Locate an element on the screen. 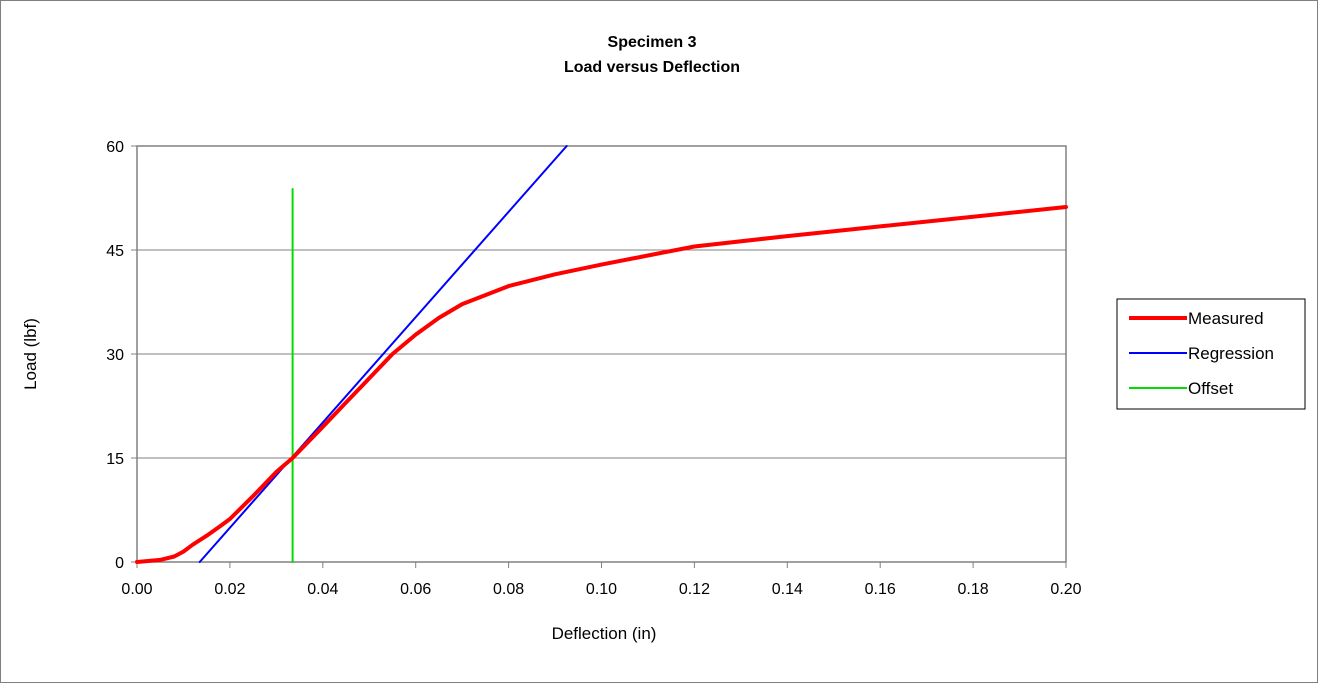  x-tick-label: 0.08 is located at coordinates (508, 589).